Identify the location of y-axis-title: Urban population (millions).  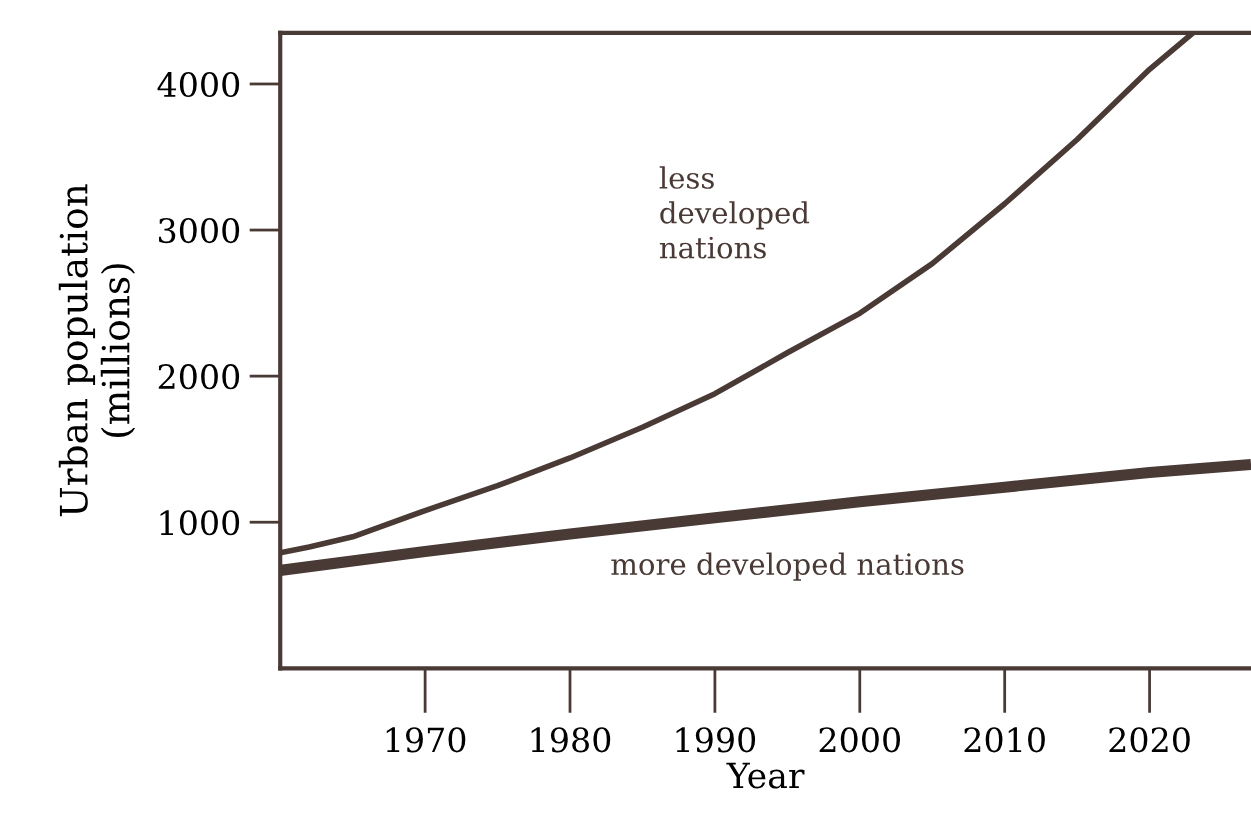
(97, 350).